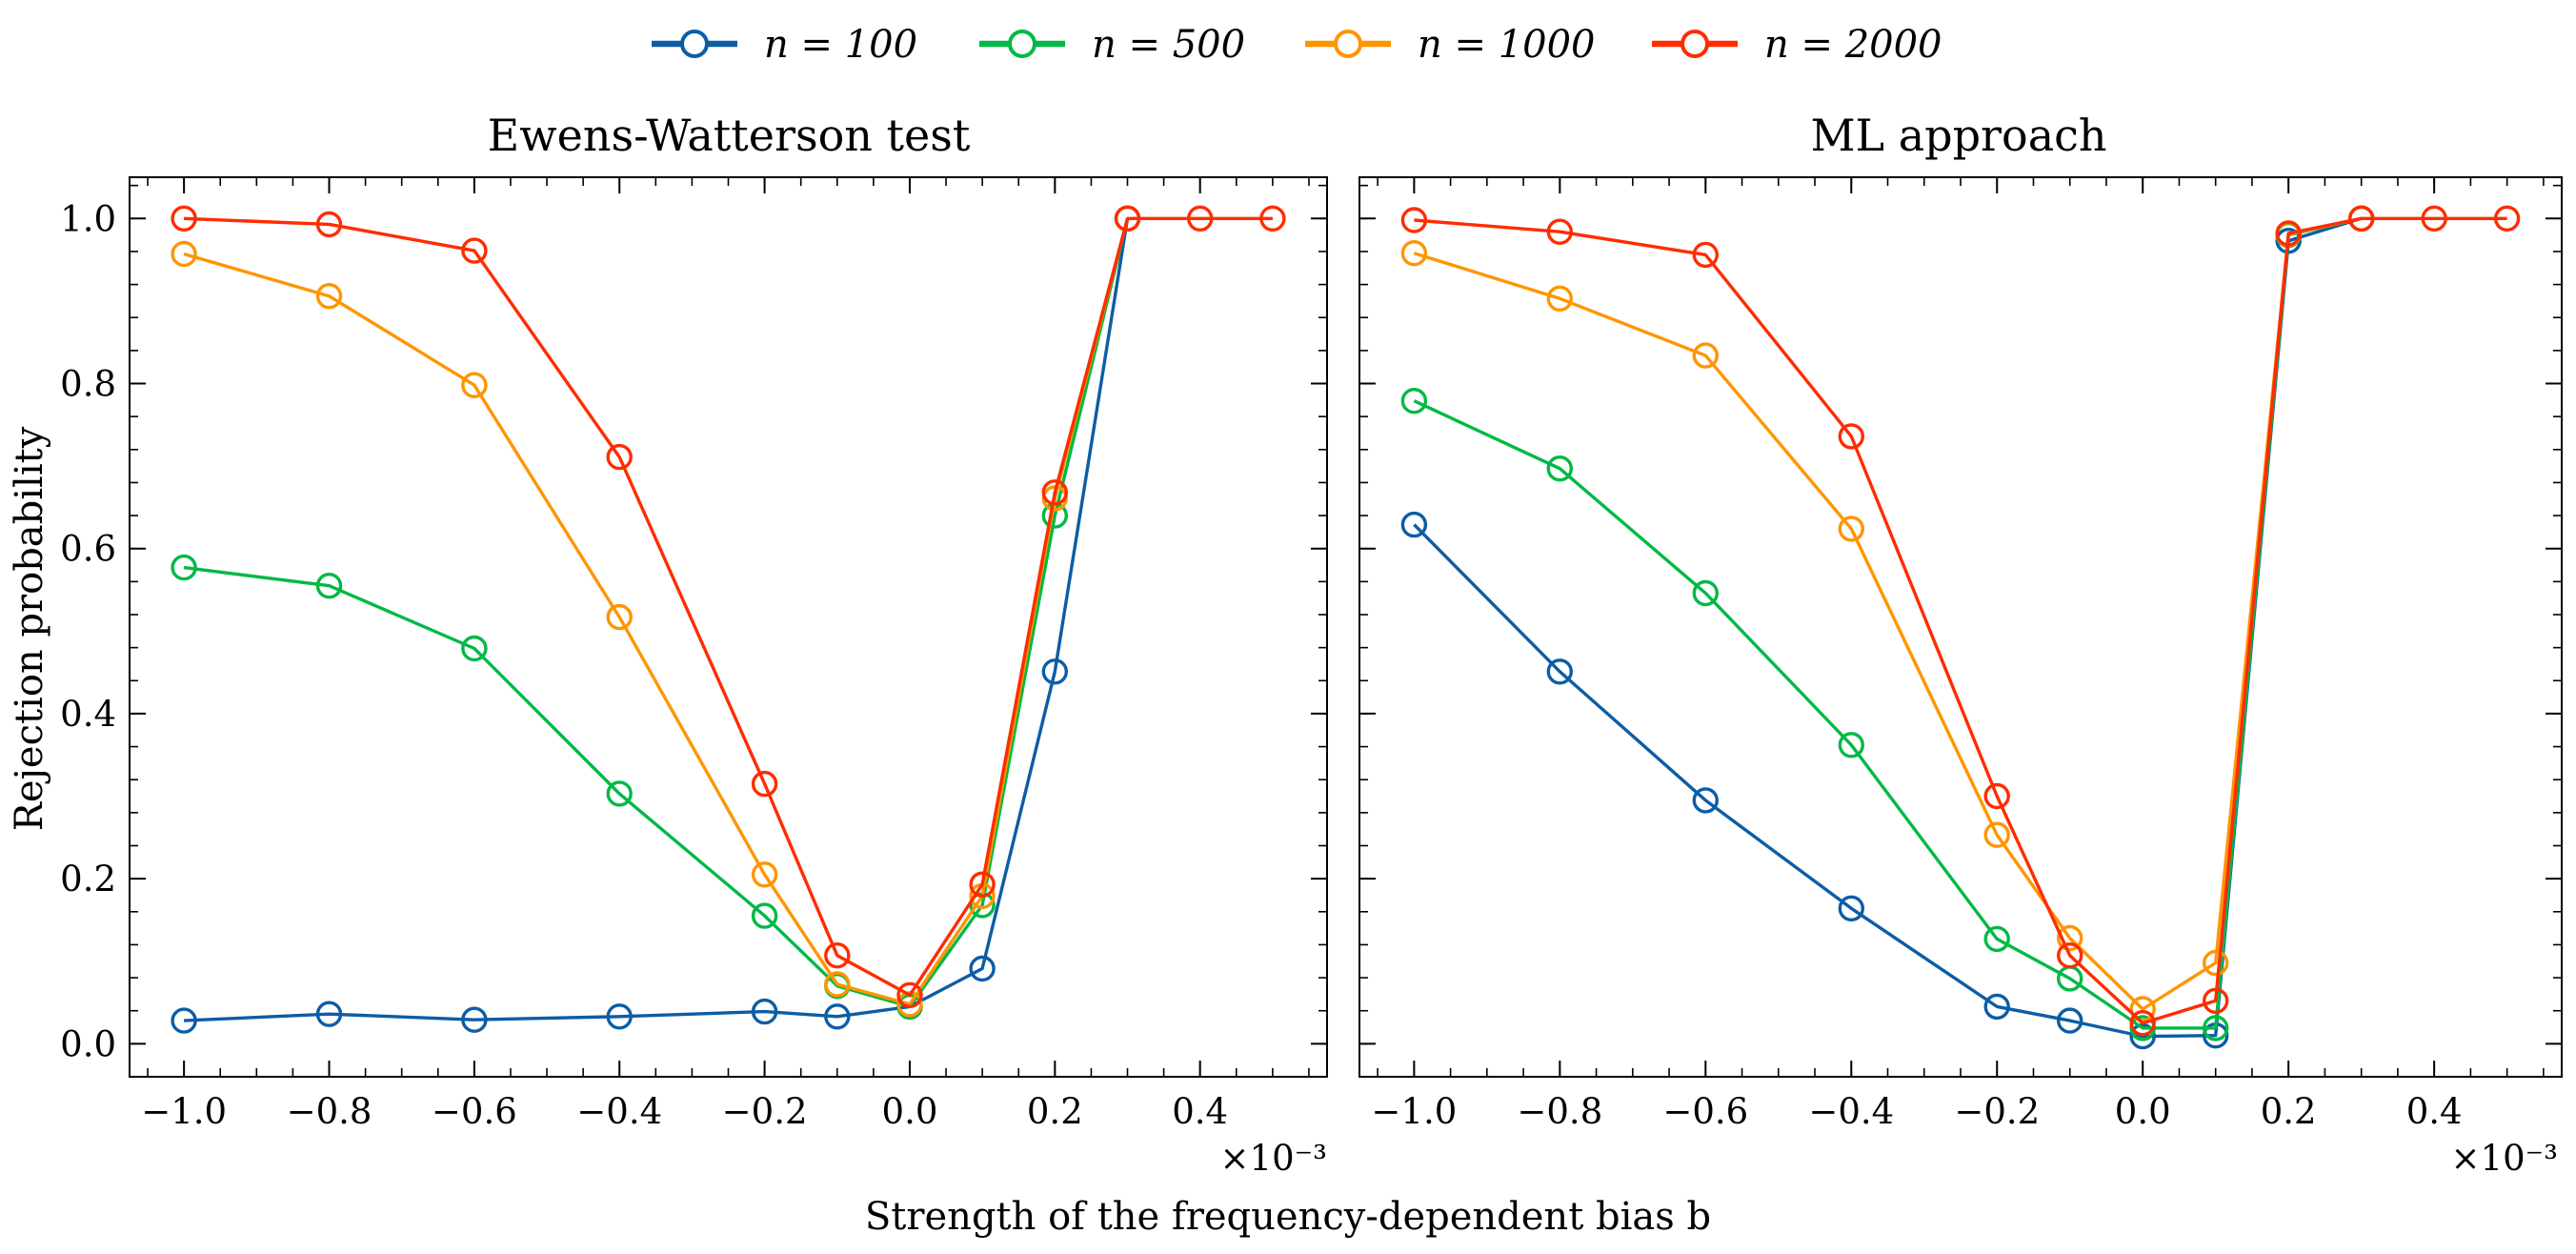 The image size is (2576, 1254). I want to click on legend-entry-n1000: n = 1000, so click(1451, 45).